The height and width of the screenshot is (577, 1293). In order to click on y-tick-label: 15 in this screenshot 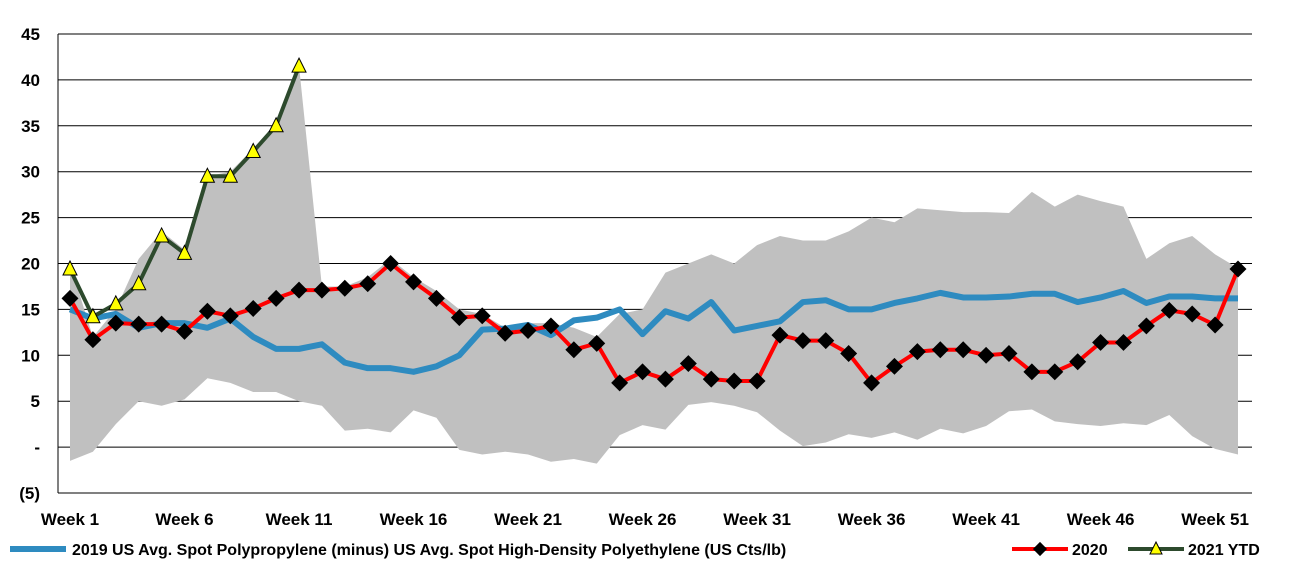, I will do `click(30, 309)`.